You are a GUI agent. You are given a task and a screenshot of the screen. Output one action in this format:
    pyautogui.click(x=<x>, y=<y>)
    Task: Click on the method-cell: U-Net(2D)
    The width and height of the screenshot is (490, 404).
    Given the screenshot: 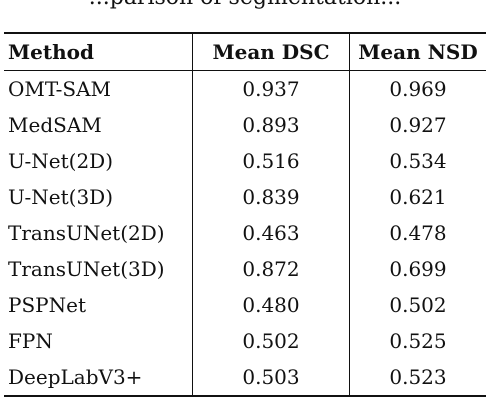 What is the action you would take?
    pyautogui.click(x=98, y=161)
    